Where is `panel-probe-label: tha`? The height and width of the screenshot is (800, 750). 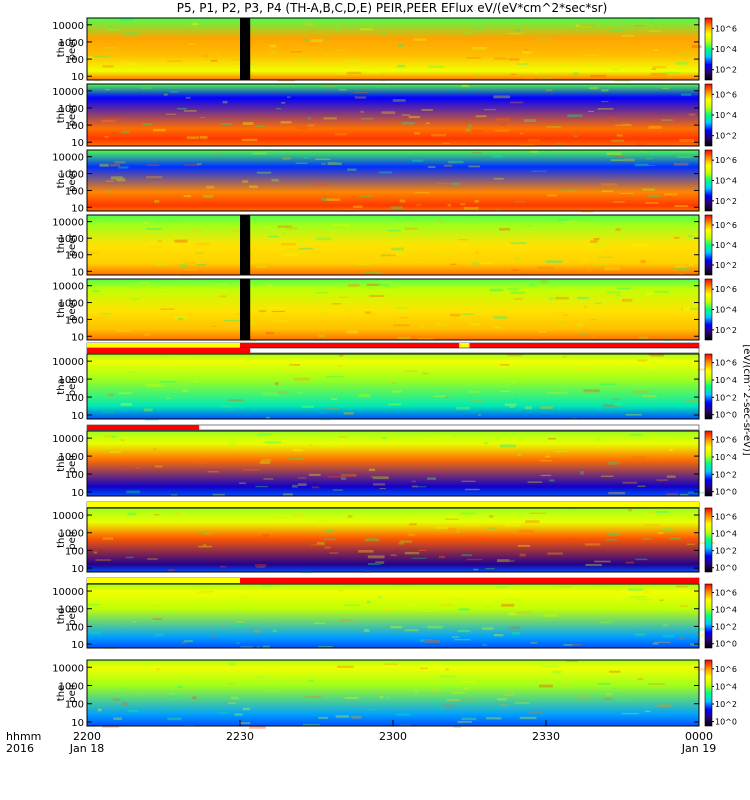
panel-probe-label: tha is located at coordinates (61, 49).